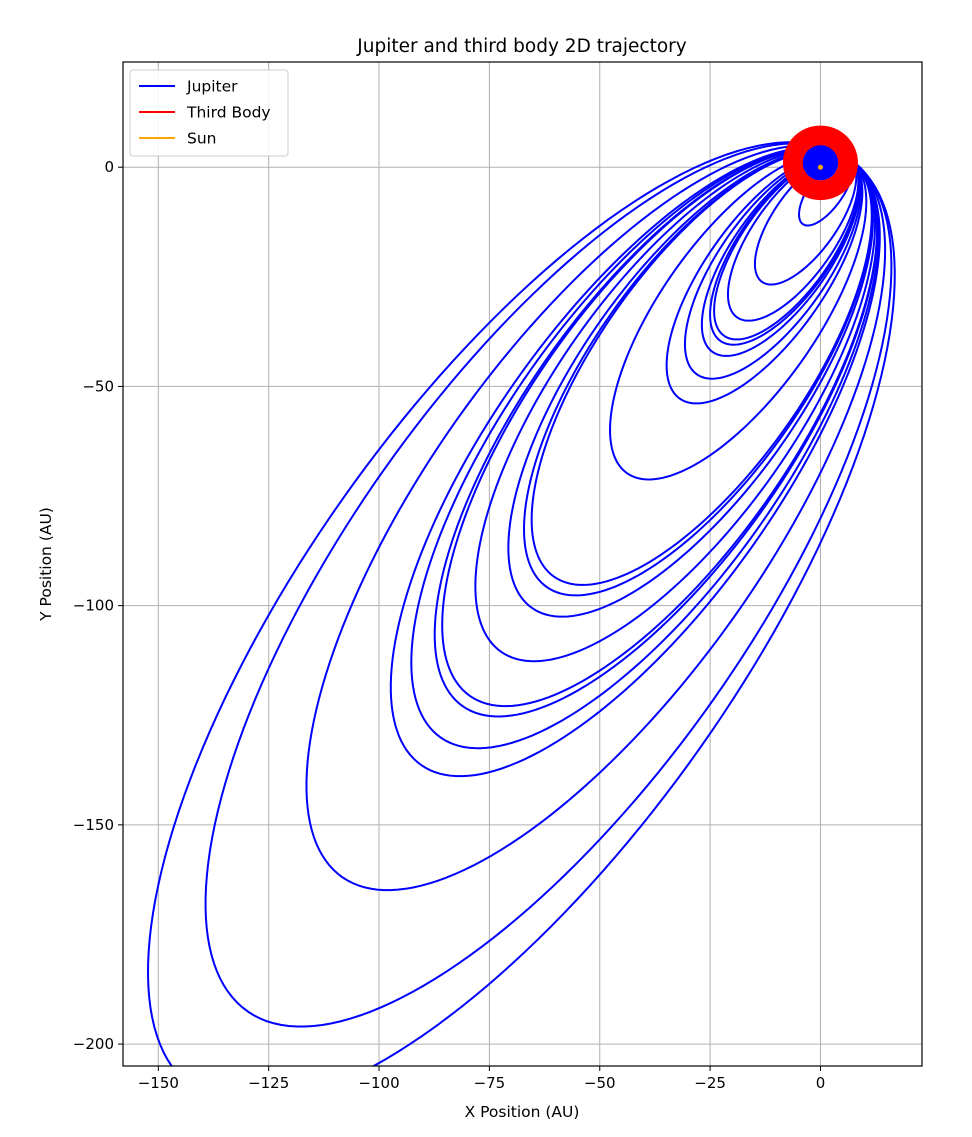 This screenshot has width=972, height=1137. I want to click on x-tick-label: −25, so click(710, 1083).